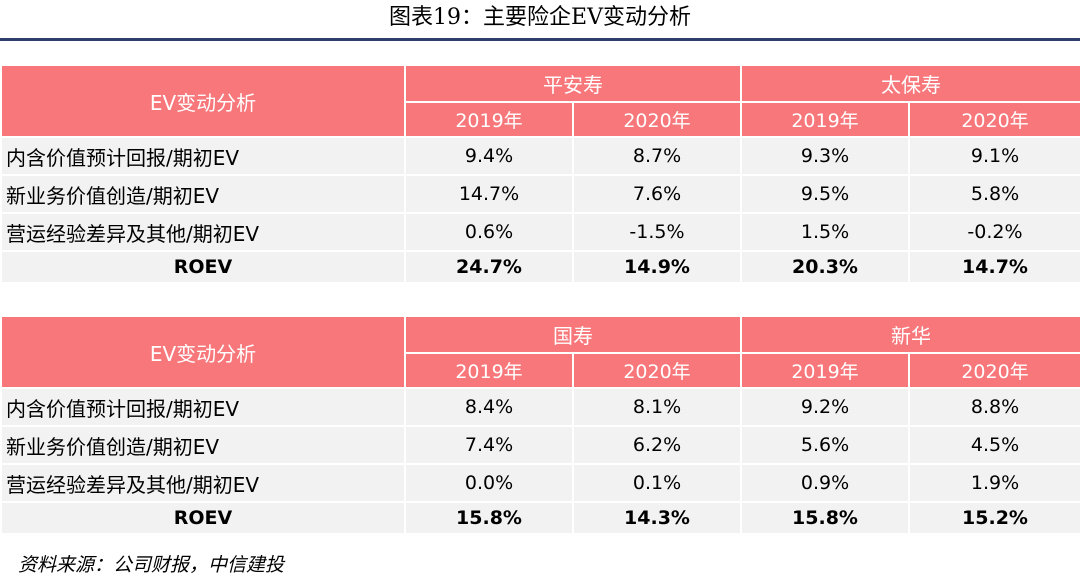 Image resolution: width=1080 pixels, height=583 pixels. I want to click on total-row: ROEV 15.8% 14.3% 15.8% 15.2%, so click(540, 518).